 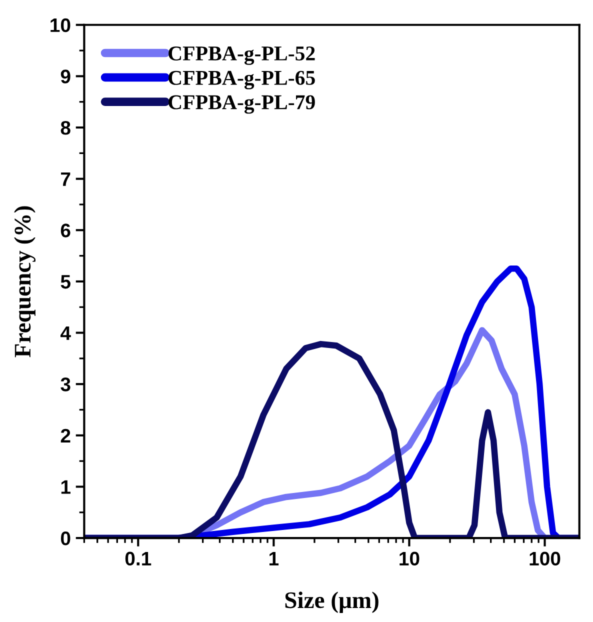 What do you see at coordinates (60, 25) in the screenshot?
I see `y-tick-label: 10` at bounding box center [60, 25].